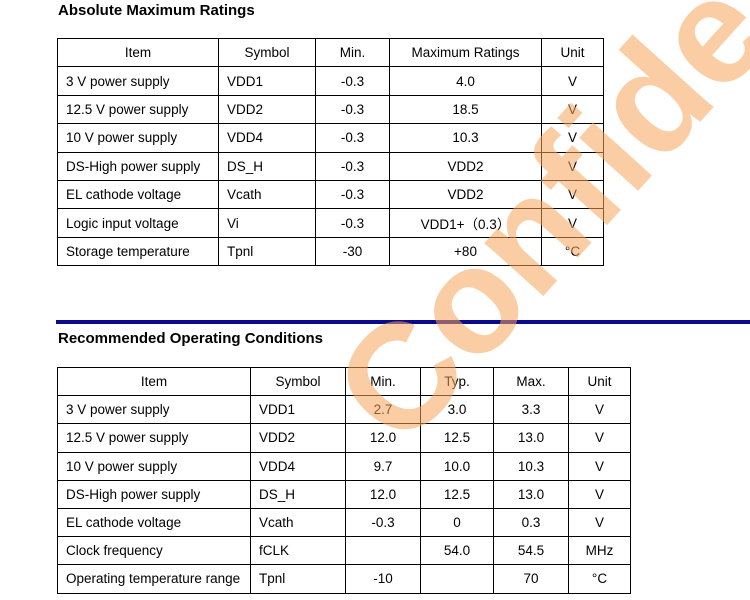 The width and height of the screenshot is (750, 600). I want to click on table-cell: Operating temperature range, so click(154, 579).